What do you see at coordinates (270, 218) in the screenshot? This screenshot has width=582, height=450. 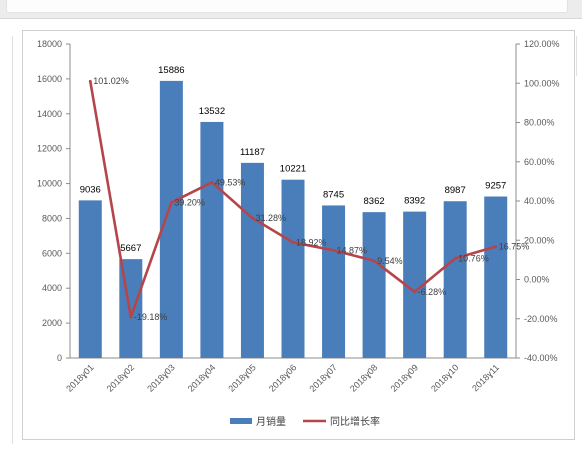 I see `line-value-label: 31.28%` at bounding box center [270, 218].